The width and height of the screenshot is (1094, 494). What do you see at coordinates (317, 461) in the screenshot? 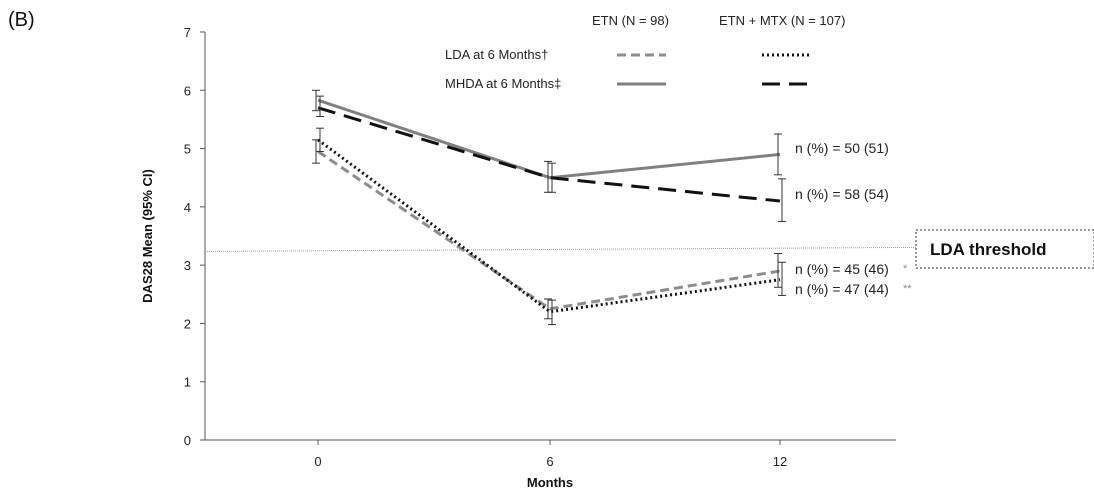
I see `x-tick-label: 0` at bounding box center [317, 461].